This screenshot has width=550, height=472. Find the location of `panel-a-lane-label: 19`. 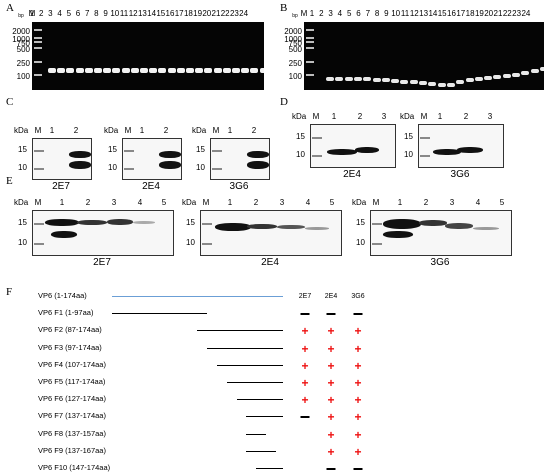

panel-a-lane-label: 19 is located at coordinates (198, 13).